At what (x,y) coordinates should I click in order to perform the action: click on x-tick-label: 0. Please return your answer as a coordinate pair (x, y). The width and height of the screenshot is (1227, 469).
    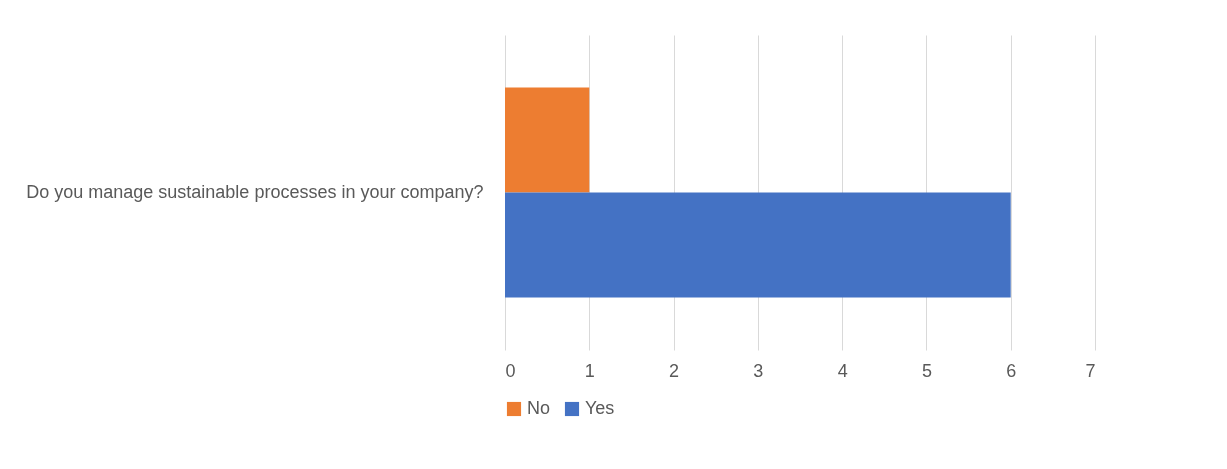
    Looking at the image, I should click on (510, 370).